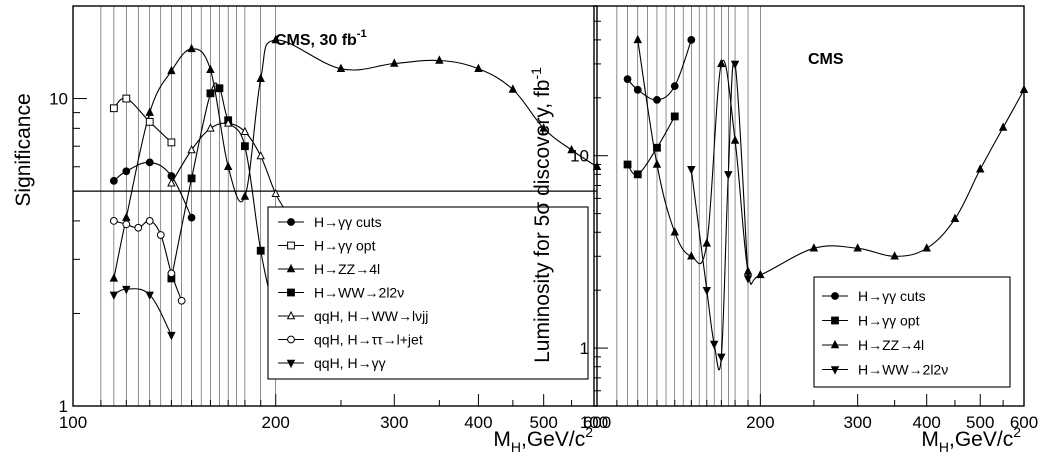 The height and width of the screenshot is (471, 1045). What do you see at coordinates (142, 120) in the screenshot?
I see `series-line-h-opt` at bounding box center [142, 120].